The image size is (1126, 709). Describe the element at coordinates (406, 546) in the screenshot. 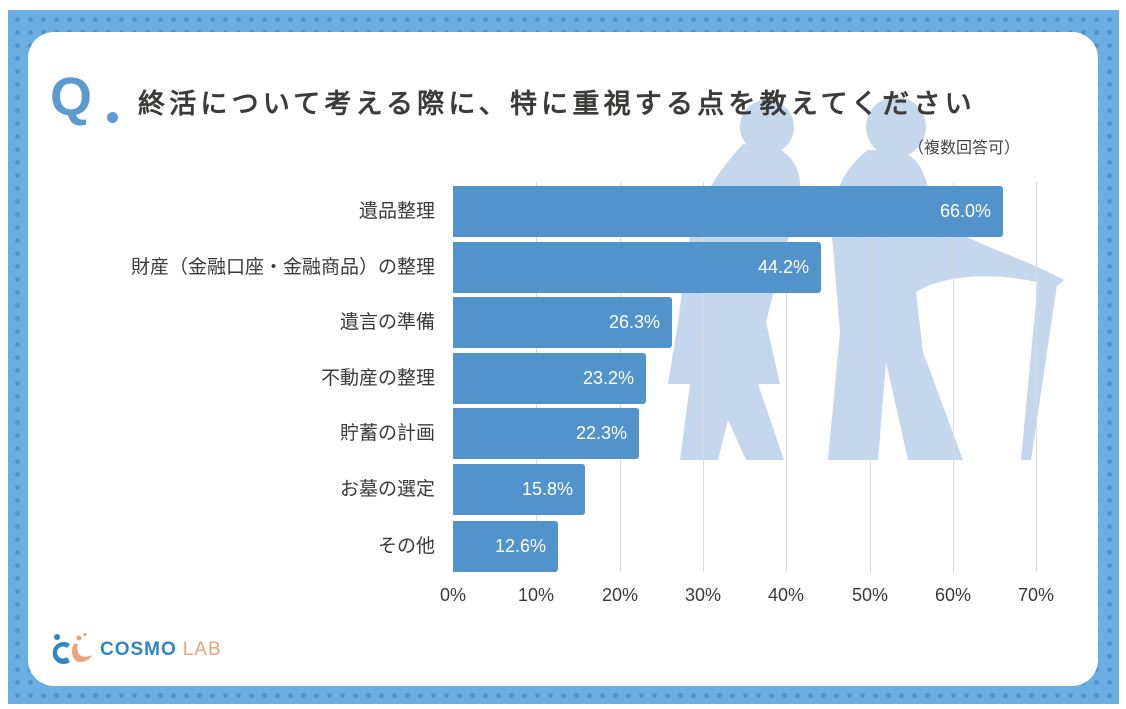

I see `category-label: その他` at that location.